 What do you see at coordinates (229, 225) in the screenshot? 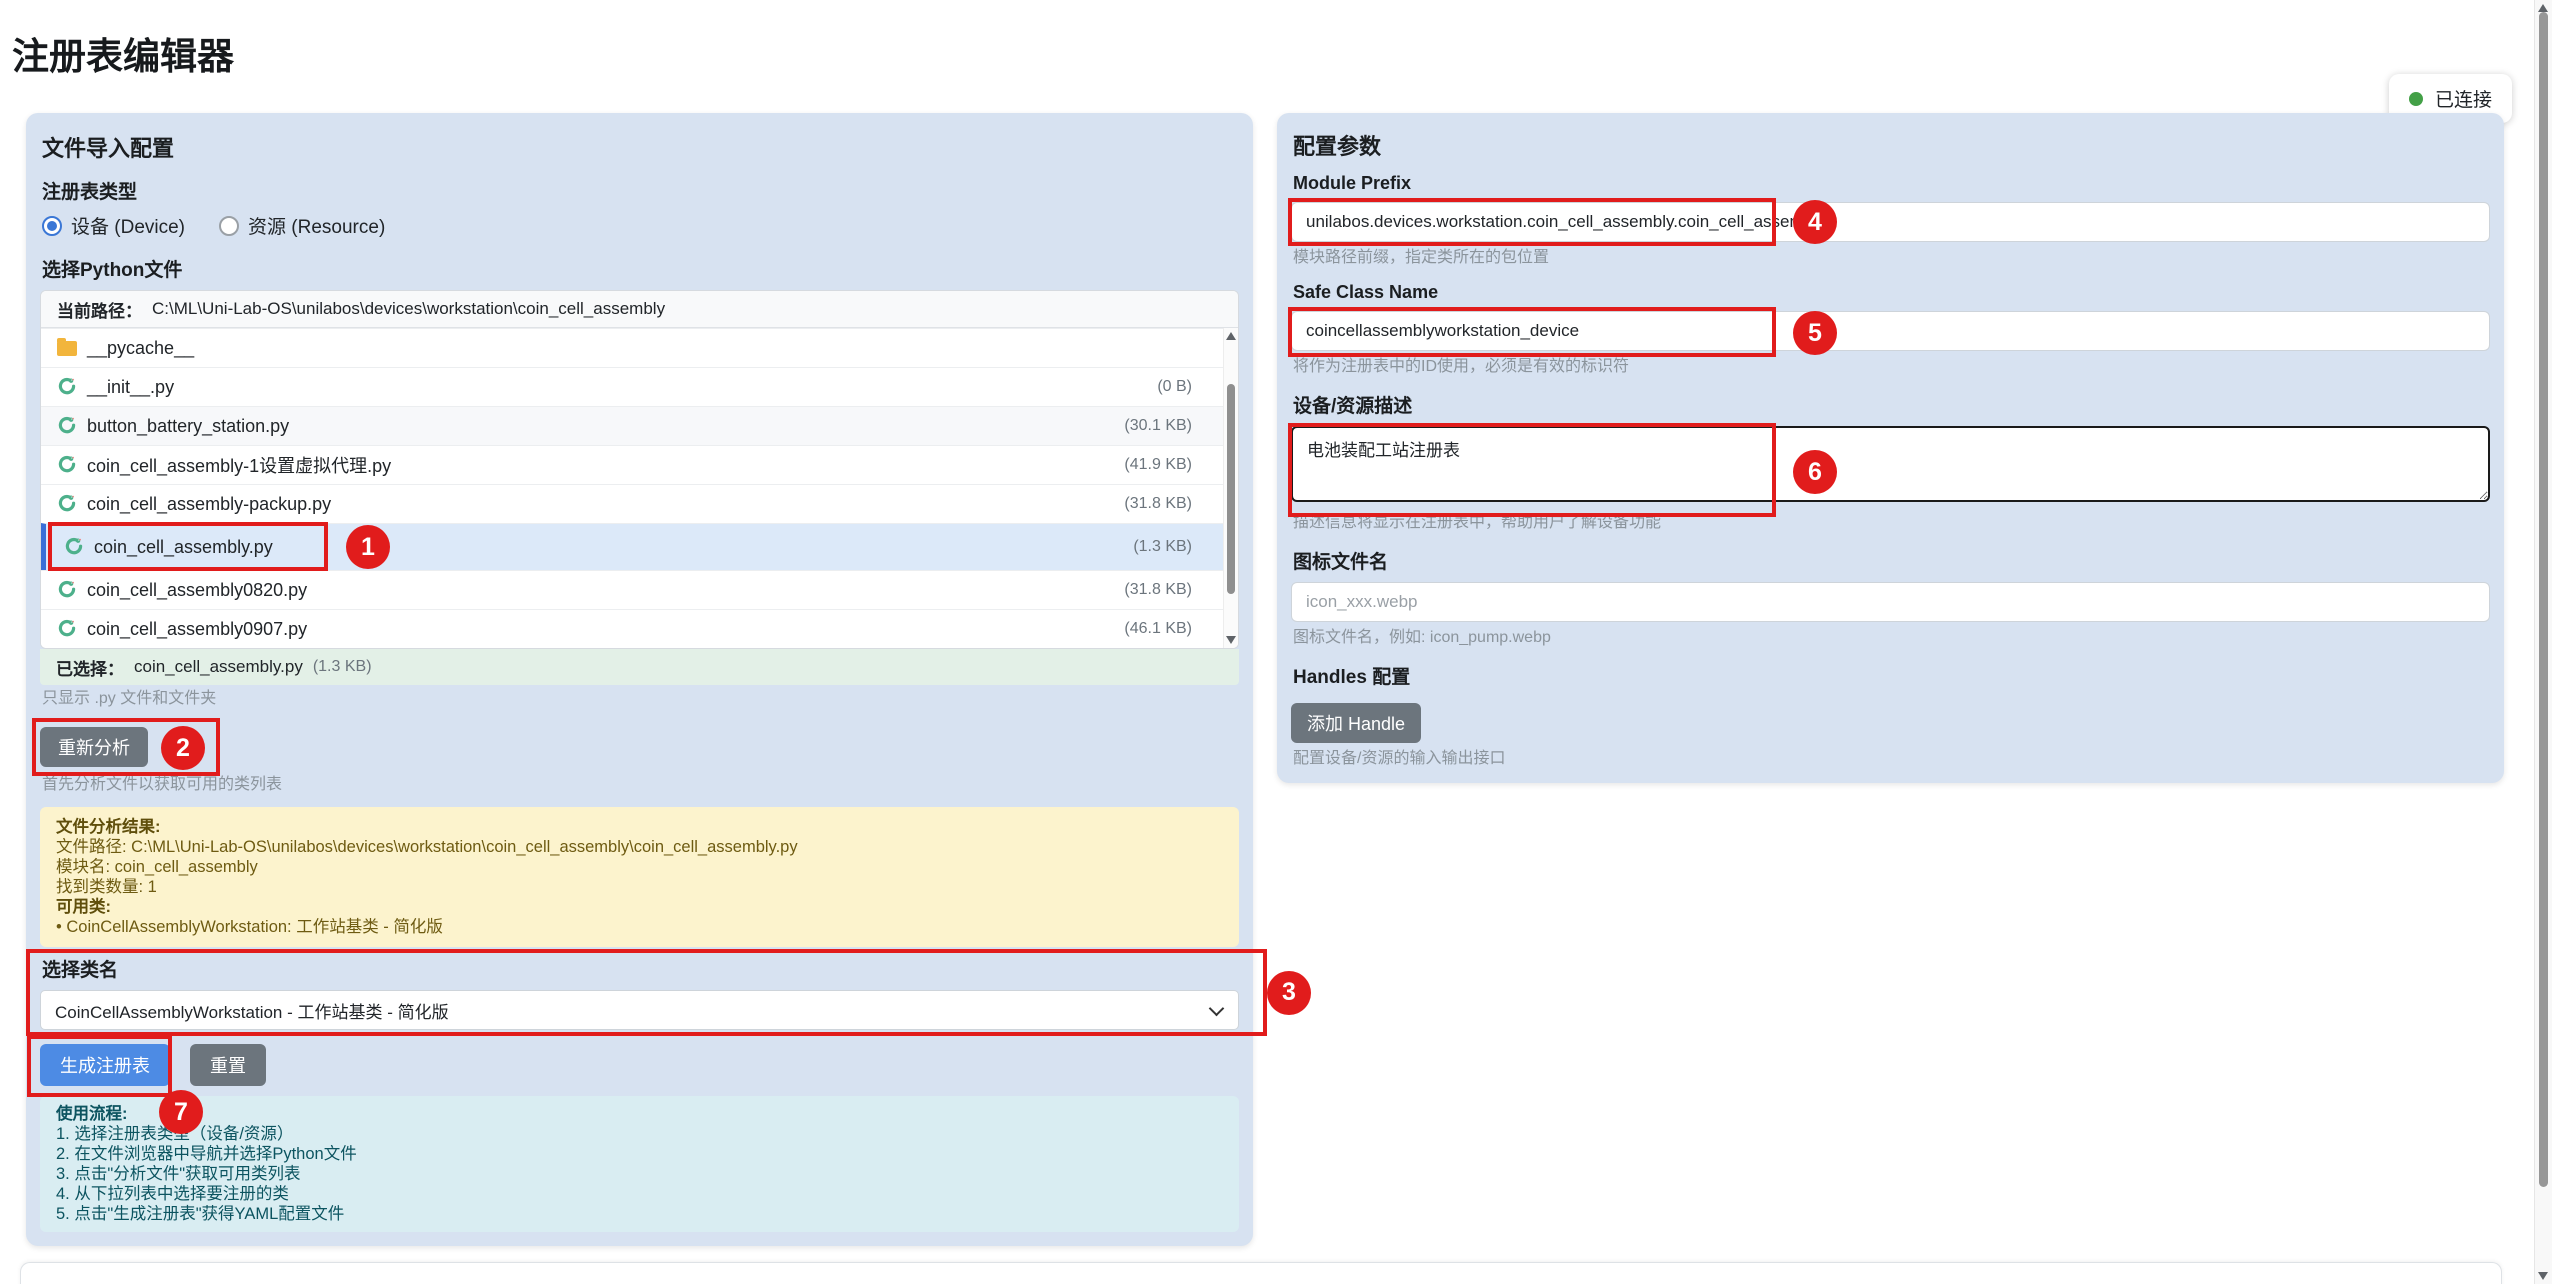
I see `radio-unselected-icon` at bounding box center [229, 225].